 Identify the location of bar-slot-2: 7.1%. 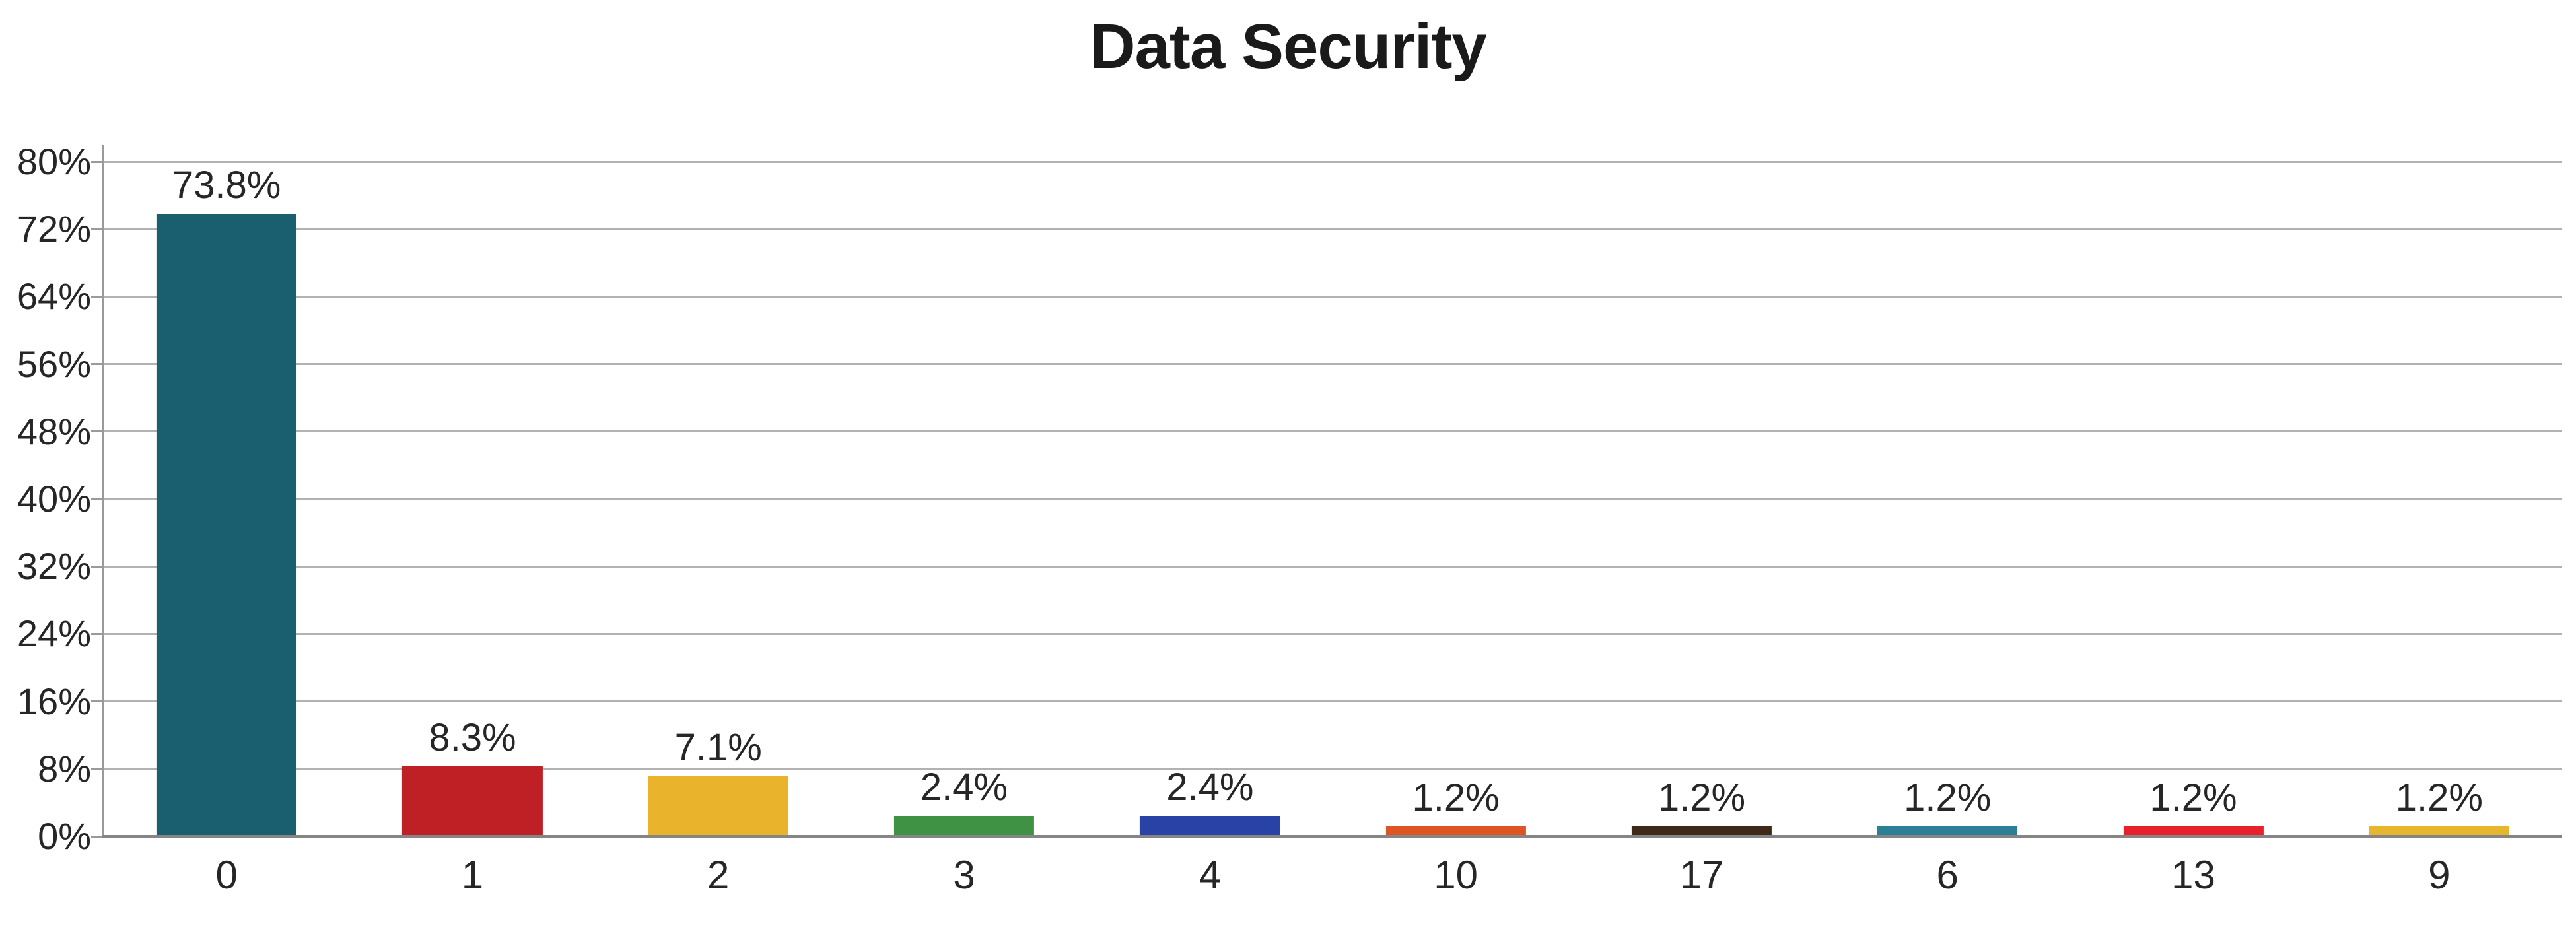
(718, 499).